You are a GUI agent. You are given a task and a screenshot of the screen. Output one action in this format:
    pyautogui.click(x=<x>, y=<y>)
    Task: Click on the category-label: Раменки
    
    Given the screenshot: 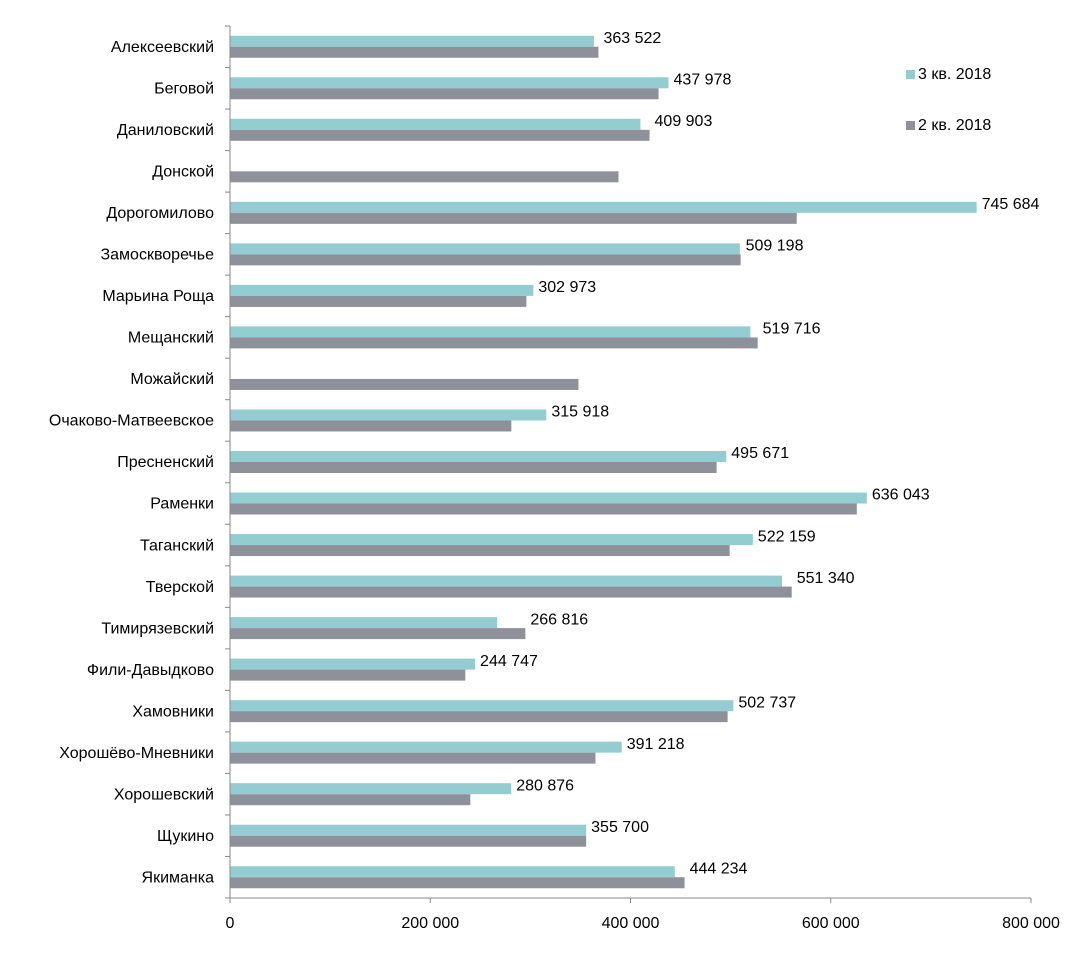 What is the action you would take?
    pyautogui.click(x=182, y=504)
    